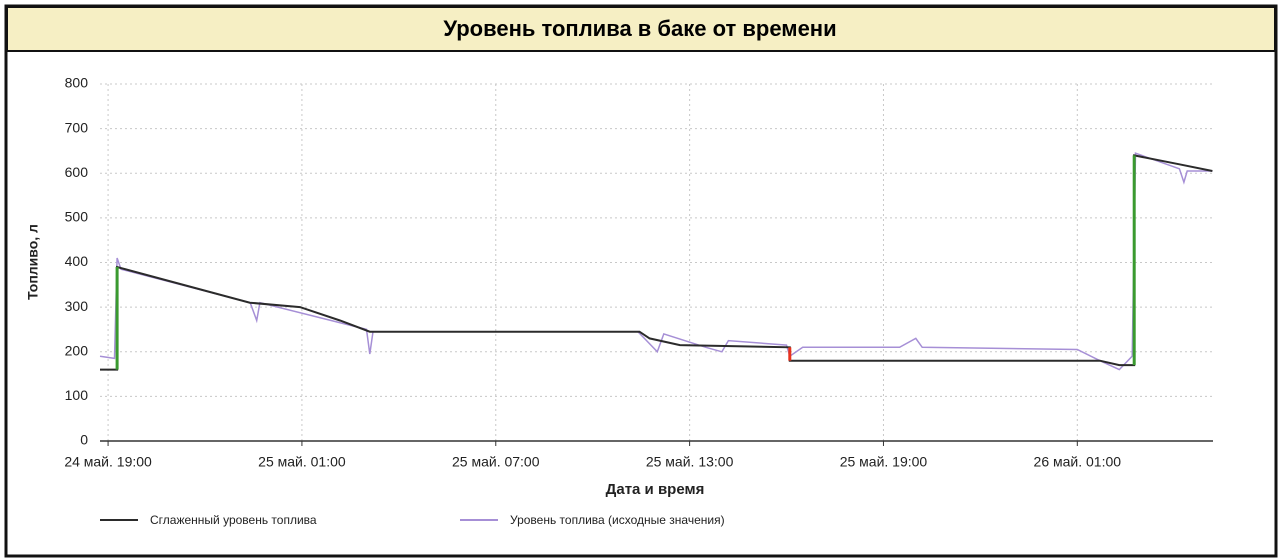 Image resolution: width=1281 pixels, height=560 pixels. Describe the element at coordinates (655, 489) in the screenshot. I see `x-axis-label: Дата и время` at that location.